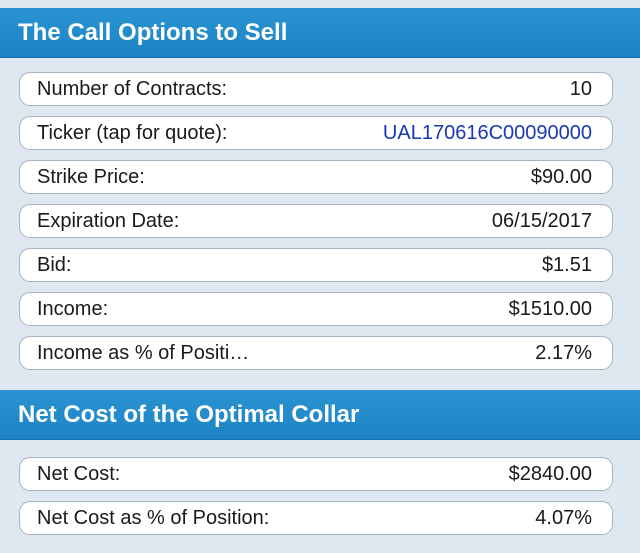 The width and height of the screenshot is (640, 553). What do you see at coordinates (550, 473) in the screenshot?
I see `row-value: $2840.00` at bounding box center [550, 473].